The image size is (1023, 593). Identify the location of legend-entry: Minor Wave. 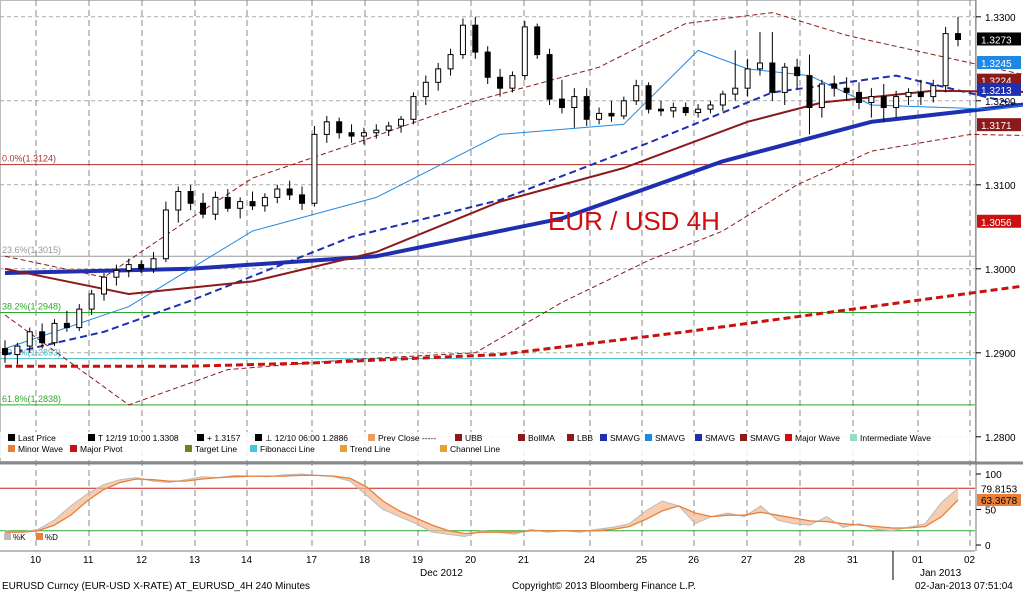
(35, 449).